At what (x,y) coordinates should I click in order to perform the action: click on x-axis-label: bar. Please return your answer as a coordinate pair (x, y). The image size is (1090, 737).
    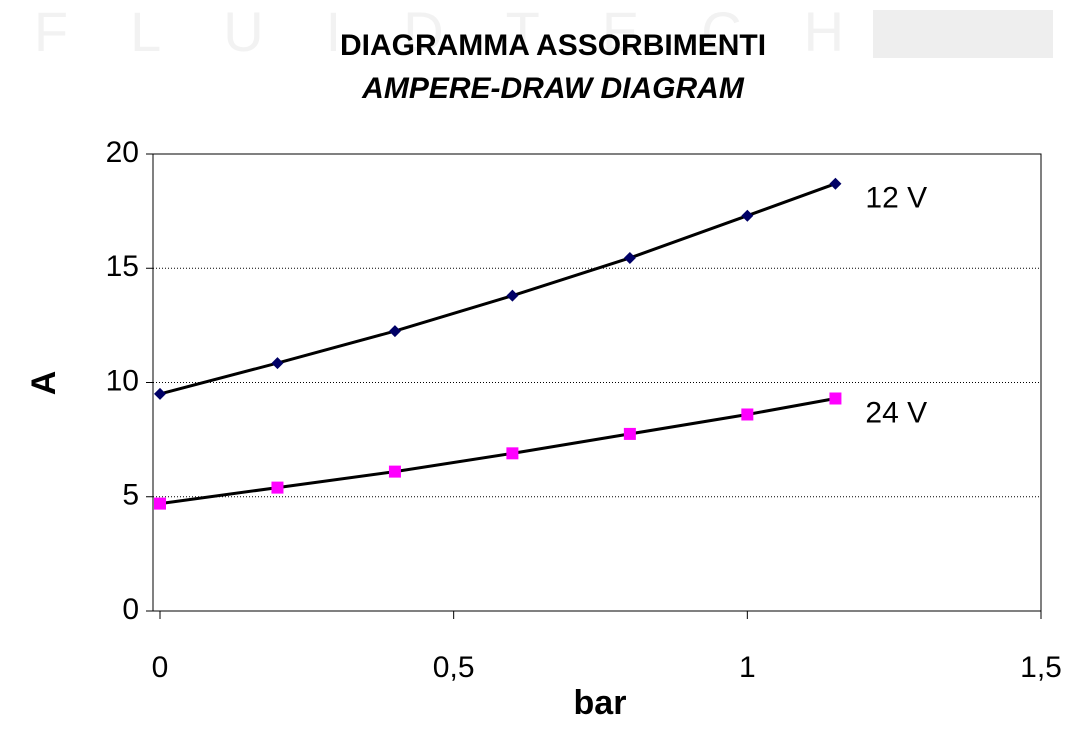
    Looking at the image, I should click on (600, 703).